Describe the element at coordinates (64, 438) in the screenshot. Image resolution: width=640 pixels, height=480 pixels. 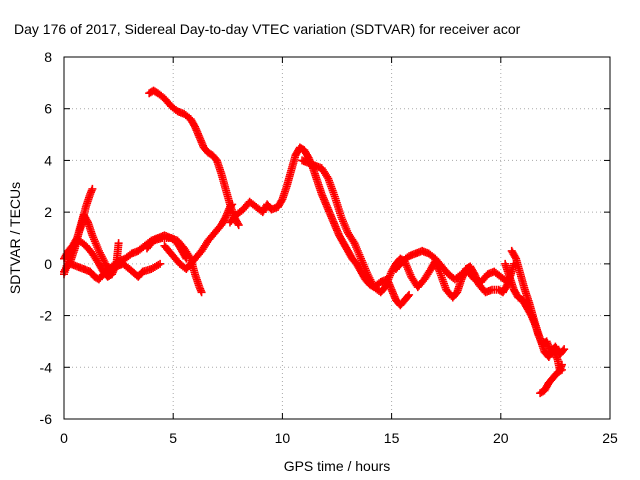
I see `x-tick-label: 0` at that location.